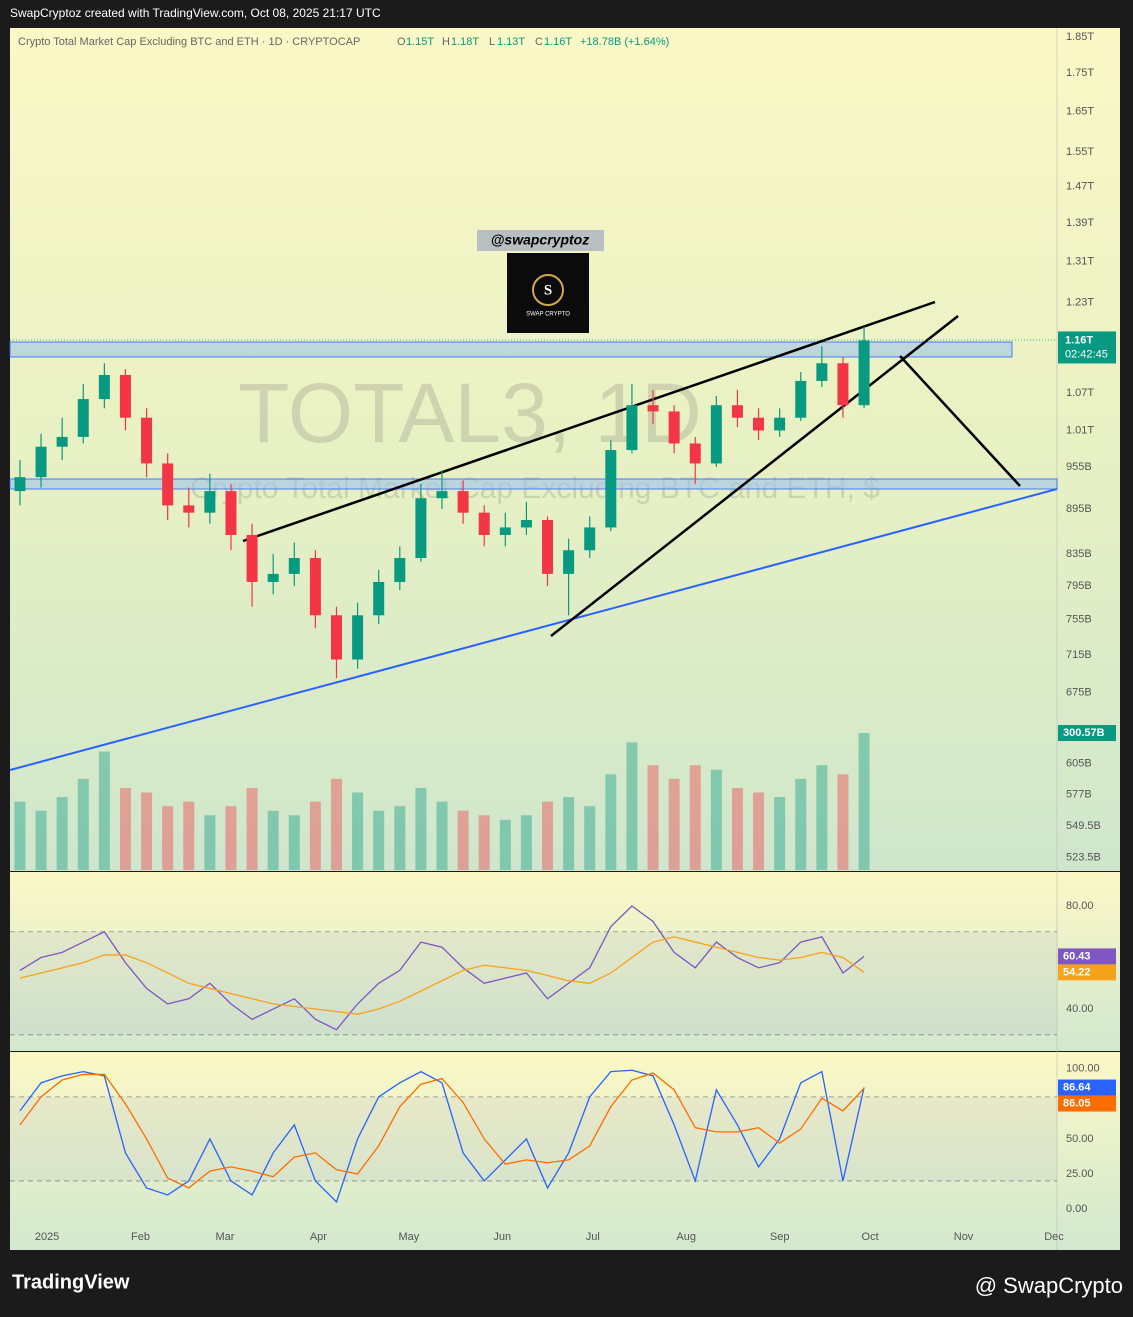 Image resolution: width=1133 pixels, height=1317 pixels. What do you see at coordinates (1080, 430) in the screenshot?
I see `y-tick-label: 1.01T` at bounding box center [1080, 430].